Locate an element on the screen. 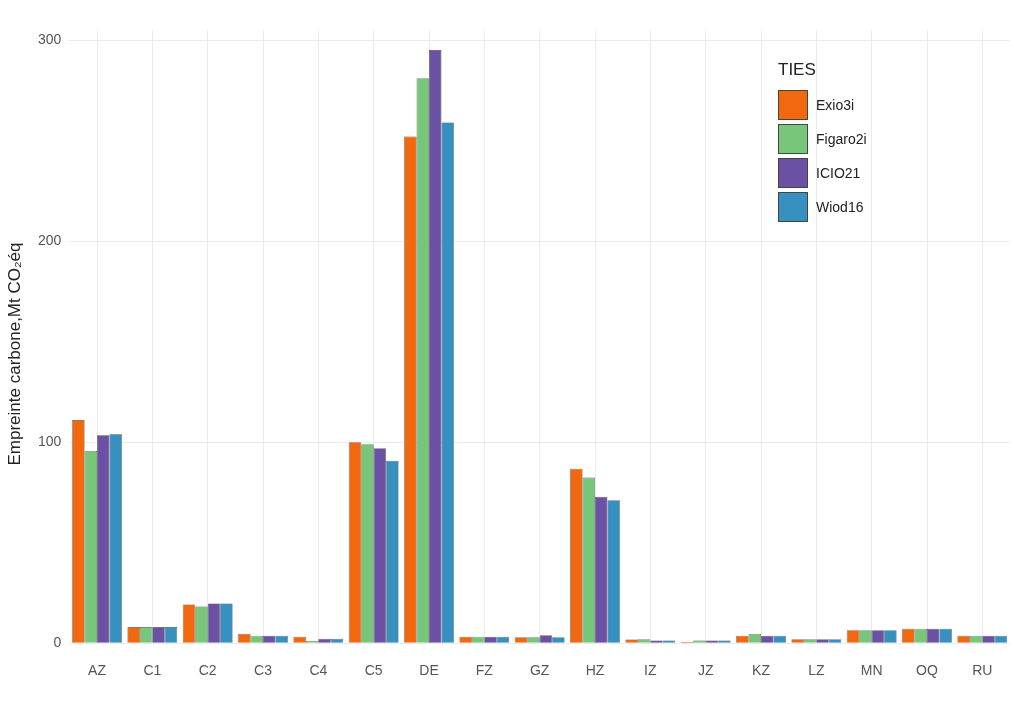  x-tick-label: JZ is located at coordinates (705, 670).